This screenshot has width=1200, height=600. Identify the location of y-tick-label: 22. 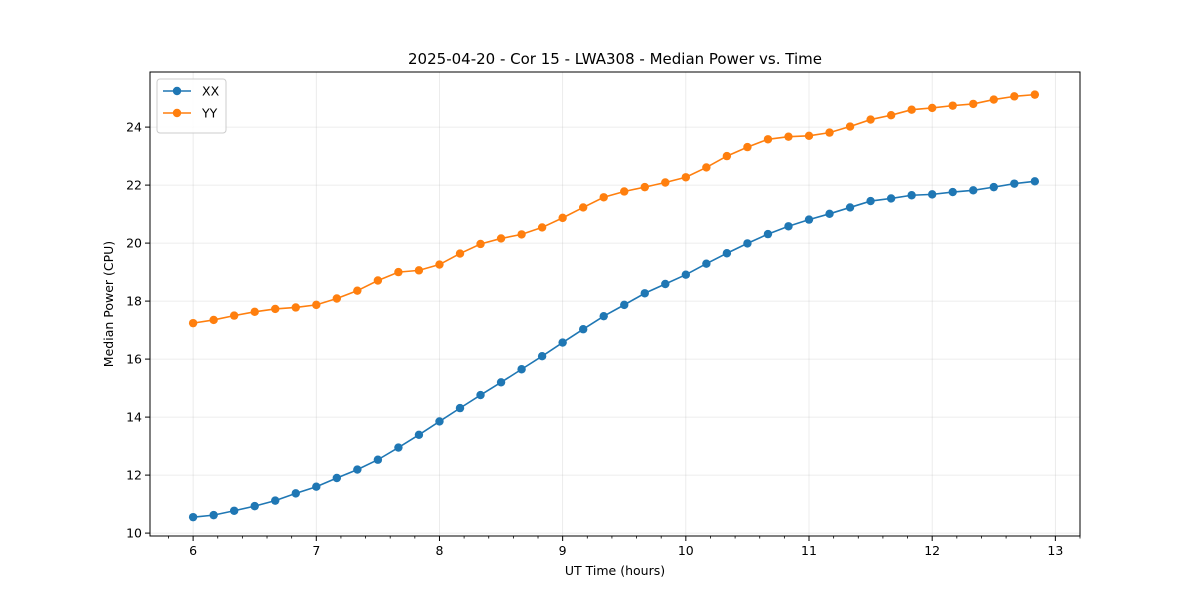
(134, 185).